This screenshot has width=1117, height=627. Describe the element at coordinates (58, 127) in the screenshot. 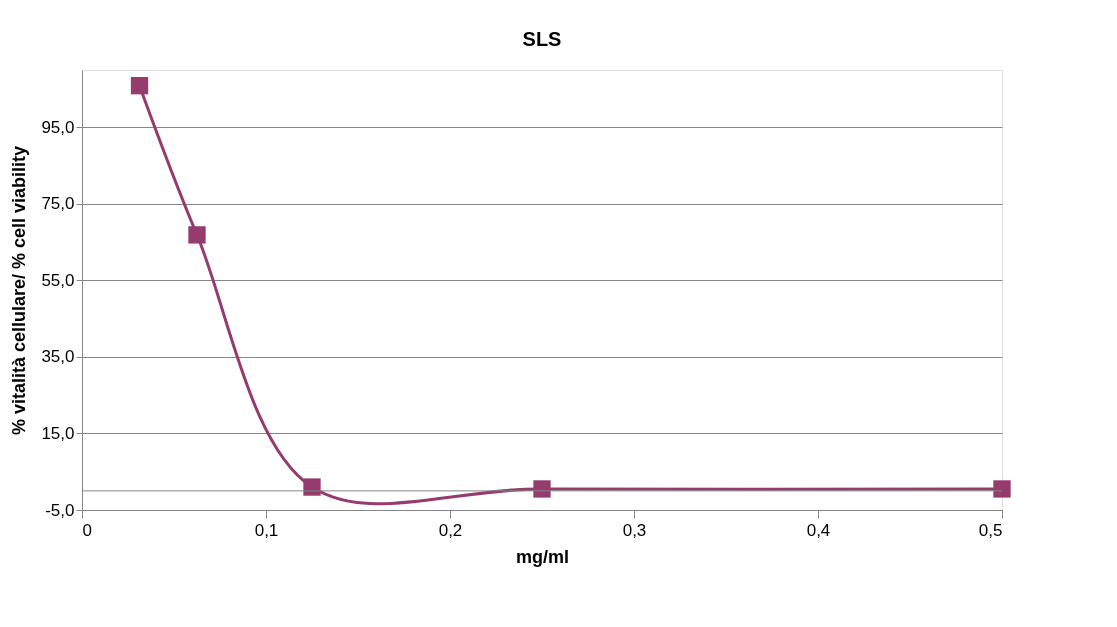

I see `y-tick-label: 95,0` at that location.